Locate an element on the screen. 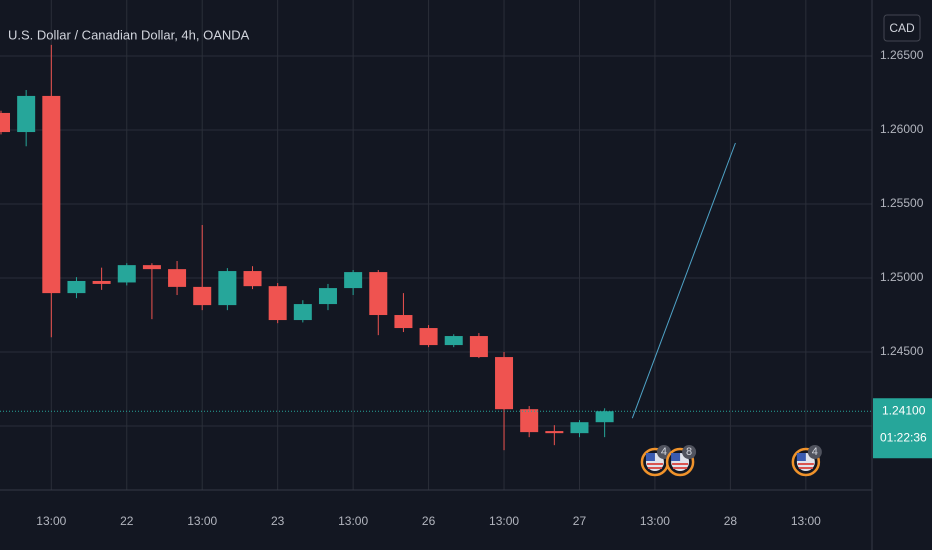 The width and height of the screenshot is (932, 550). currency-box is located at coordinates (902, 28).